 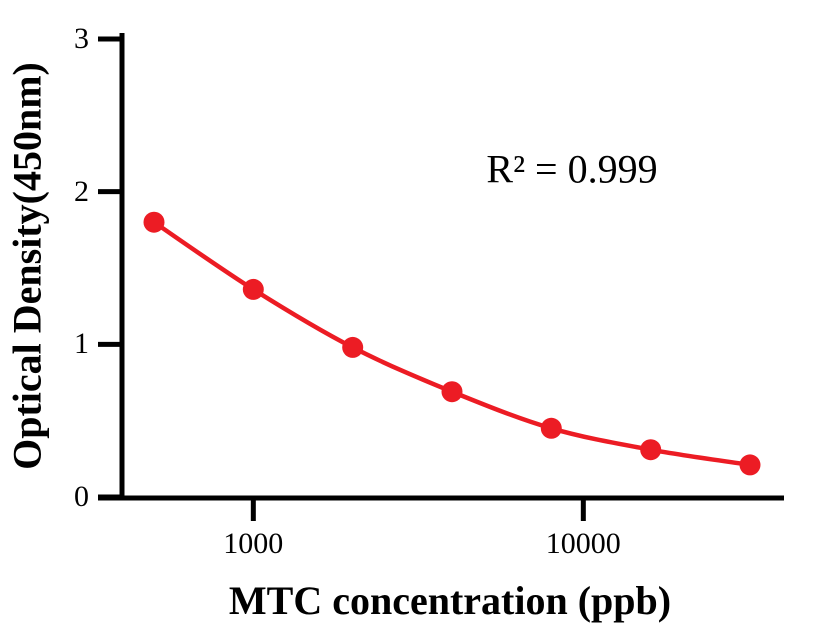 What do you see at coordinates (81, 496) in the screenshot?
I see `y-tick-label: 0` at bounding box center [81, 496].